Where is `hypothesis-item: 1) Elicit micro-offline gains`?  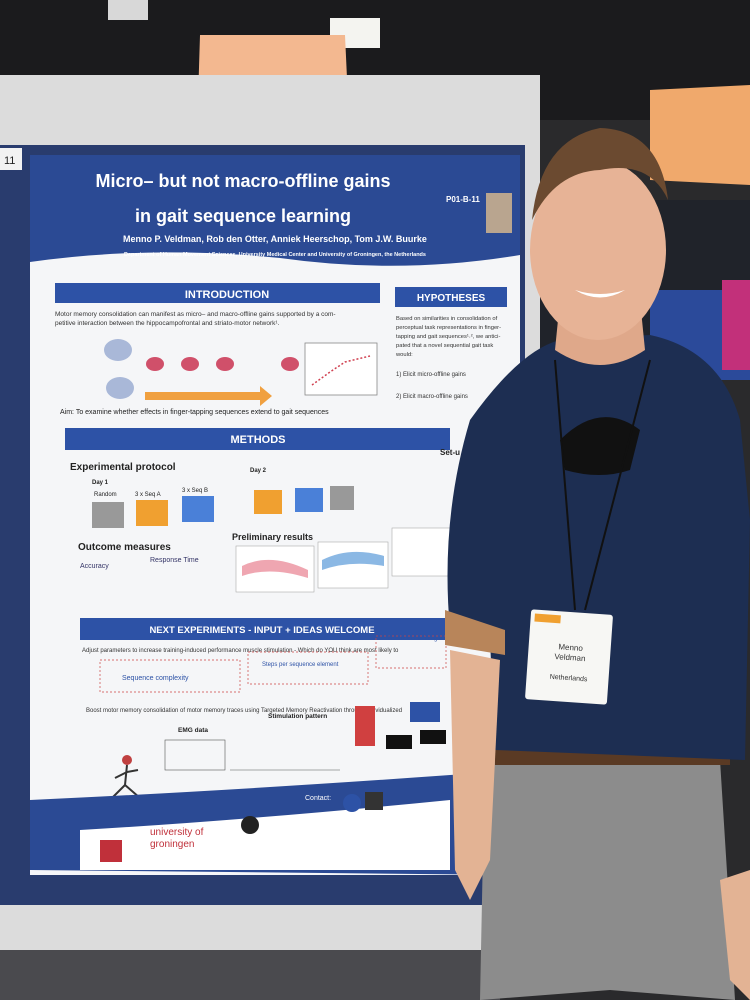
hypothesis-item: 1) Elicit micro-offline gains is located at coordinates (431, 375).